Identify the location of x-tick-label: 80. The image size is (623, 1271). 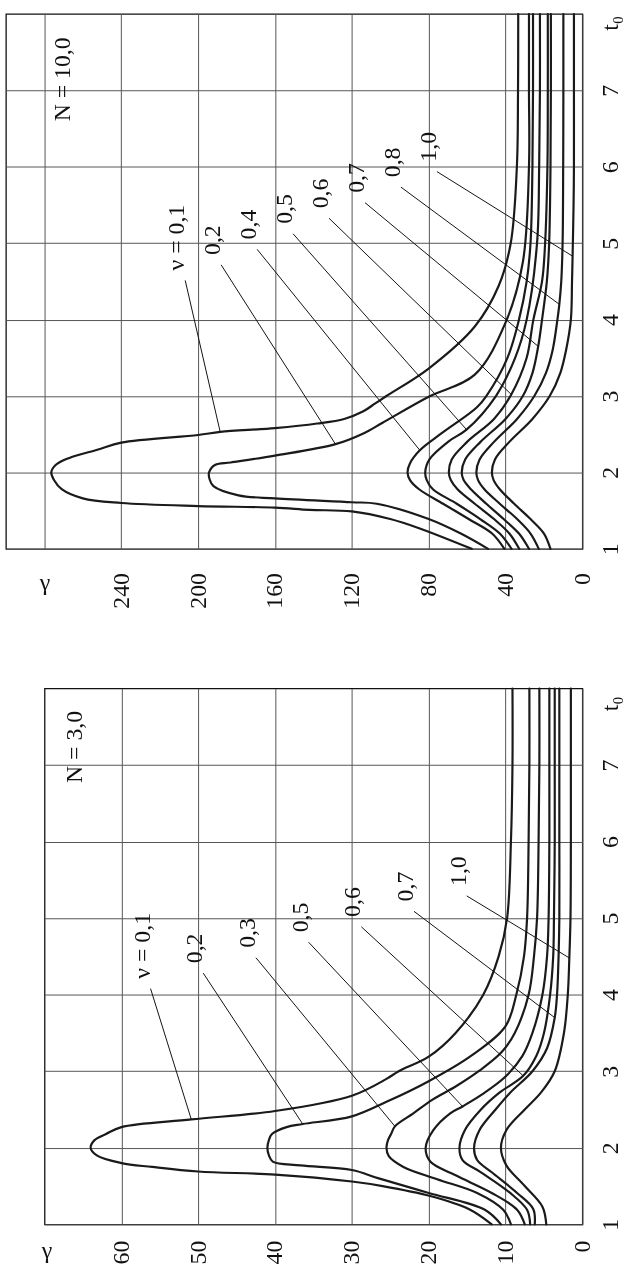
(428, 585).